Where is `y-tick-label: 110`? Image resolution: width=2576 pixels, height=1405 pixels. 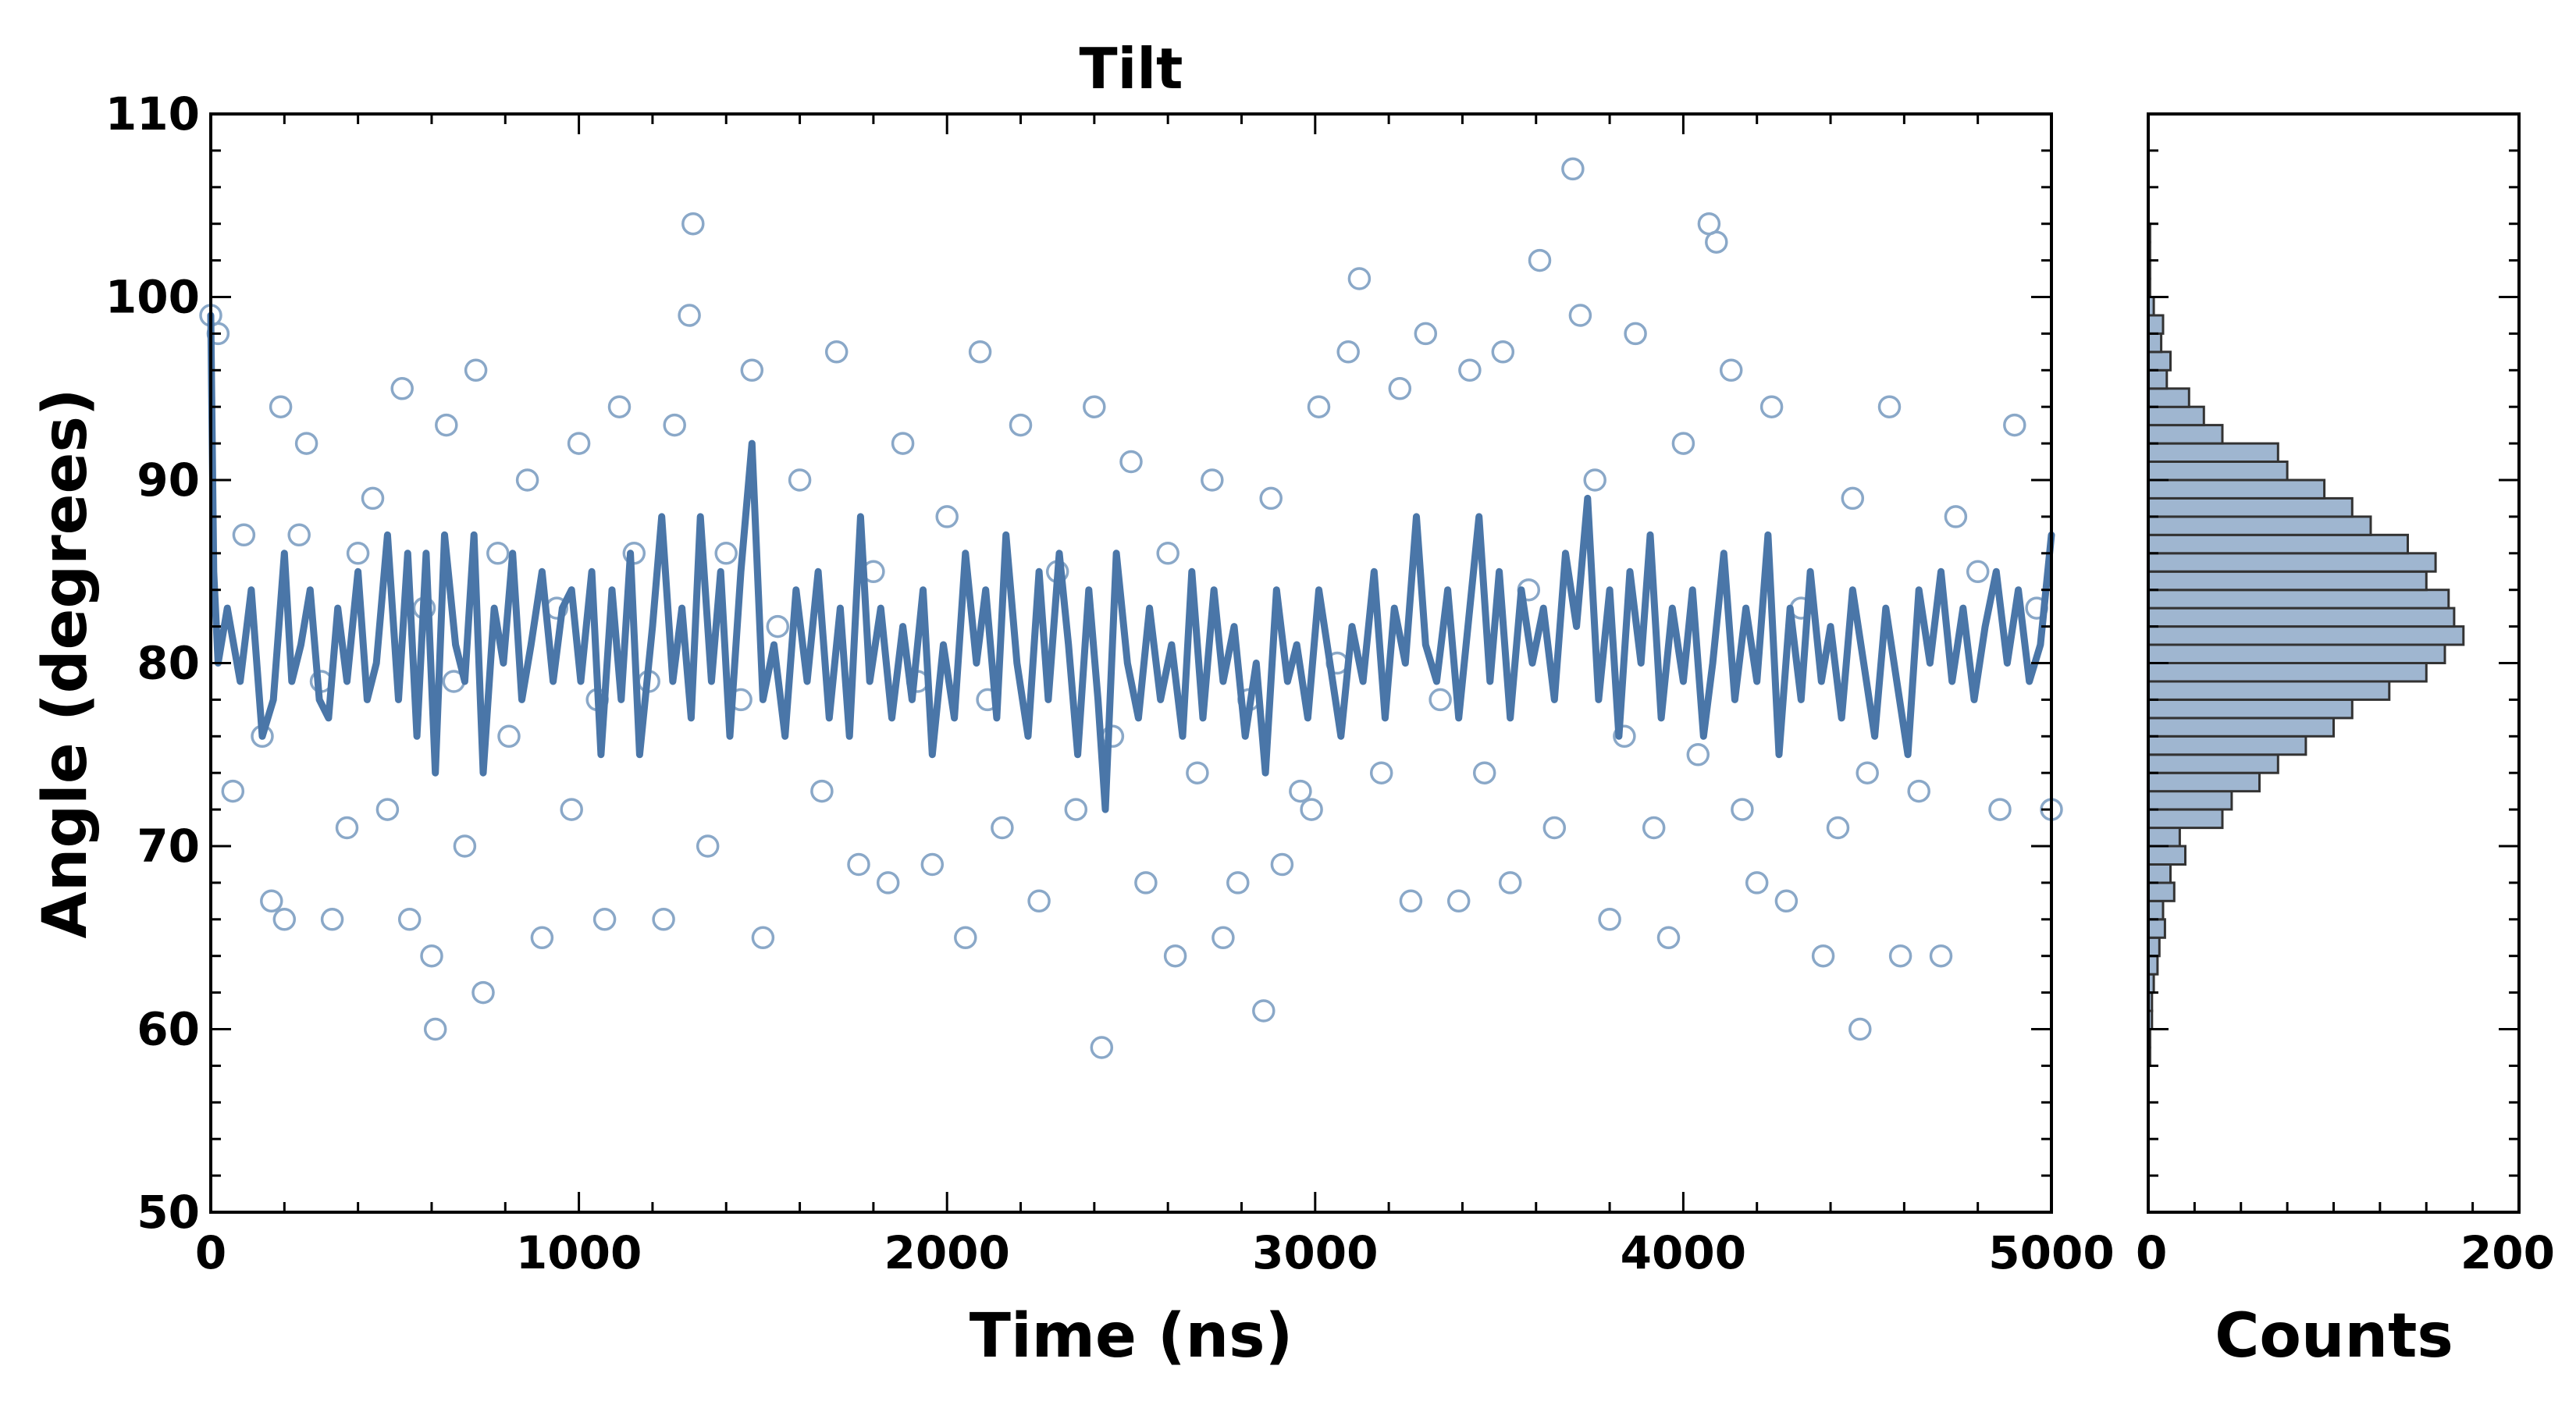 y-tick-label: 110 is located at coordinates (152, 113).